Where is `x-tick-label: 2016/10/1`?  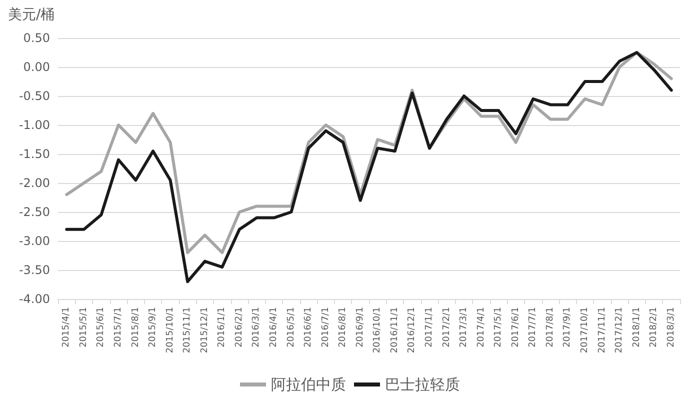
x-tick-label: 2016/10/1 is located at coordinates (377, 330).